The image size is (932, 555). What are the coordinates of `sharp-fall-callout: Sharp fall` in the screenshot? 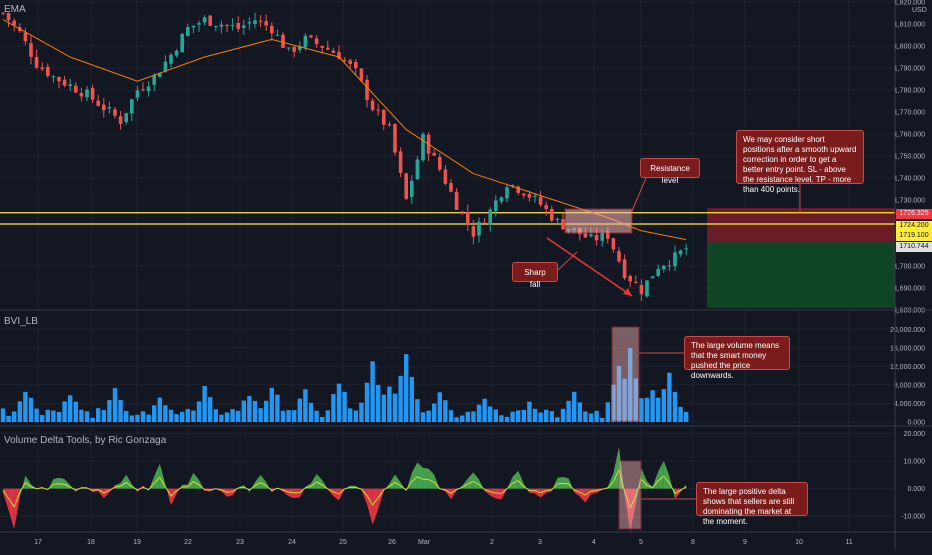 It's located at (535, 275).